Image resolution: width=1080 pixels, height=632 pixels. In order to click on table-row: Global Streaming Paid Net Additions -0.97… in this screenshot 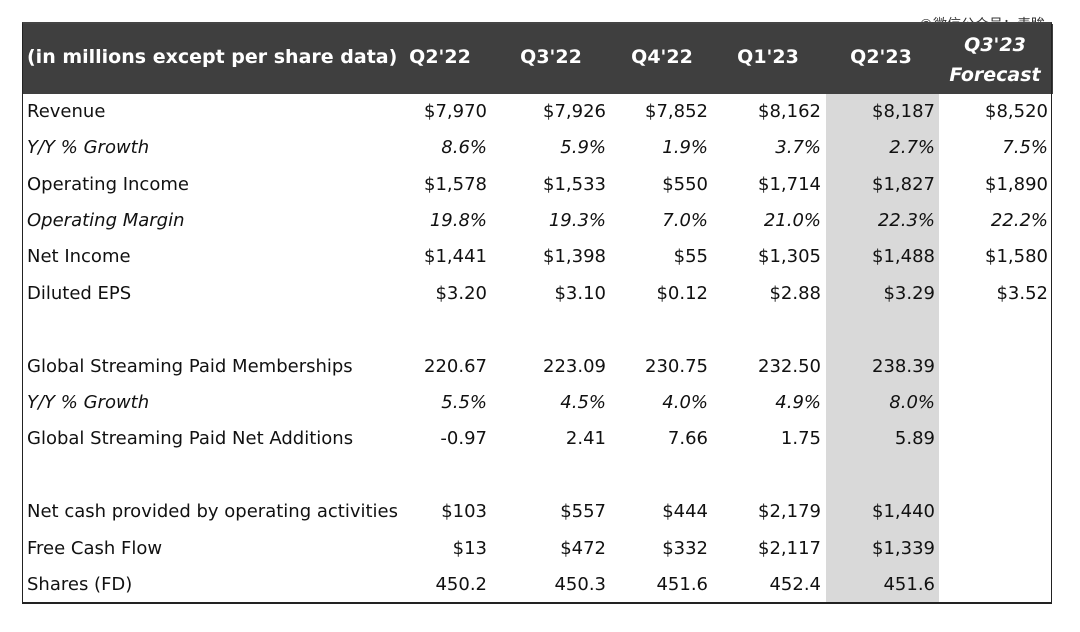, I will do `click(540, 439)`.